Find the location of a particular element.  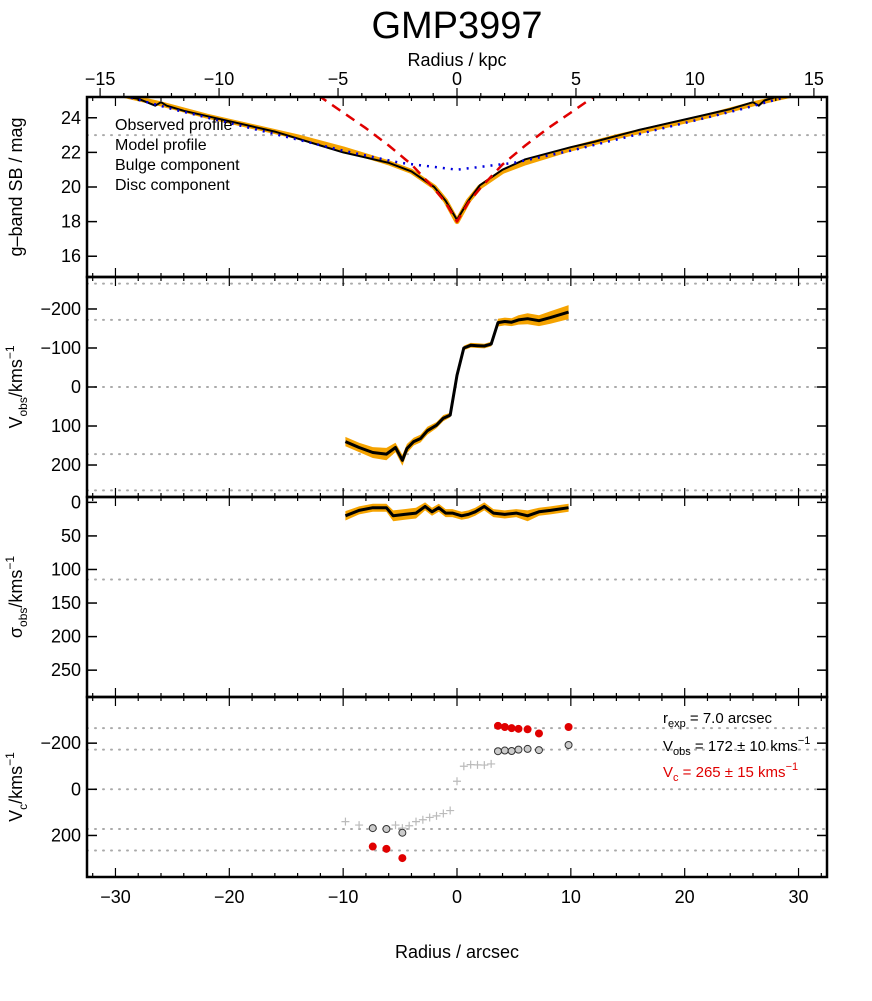

velocity-error-band is located at coordinates (457, 385).